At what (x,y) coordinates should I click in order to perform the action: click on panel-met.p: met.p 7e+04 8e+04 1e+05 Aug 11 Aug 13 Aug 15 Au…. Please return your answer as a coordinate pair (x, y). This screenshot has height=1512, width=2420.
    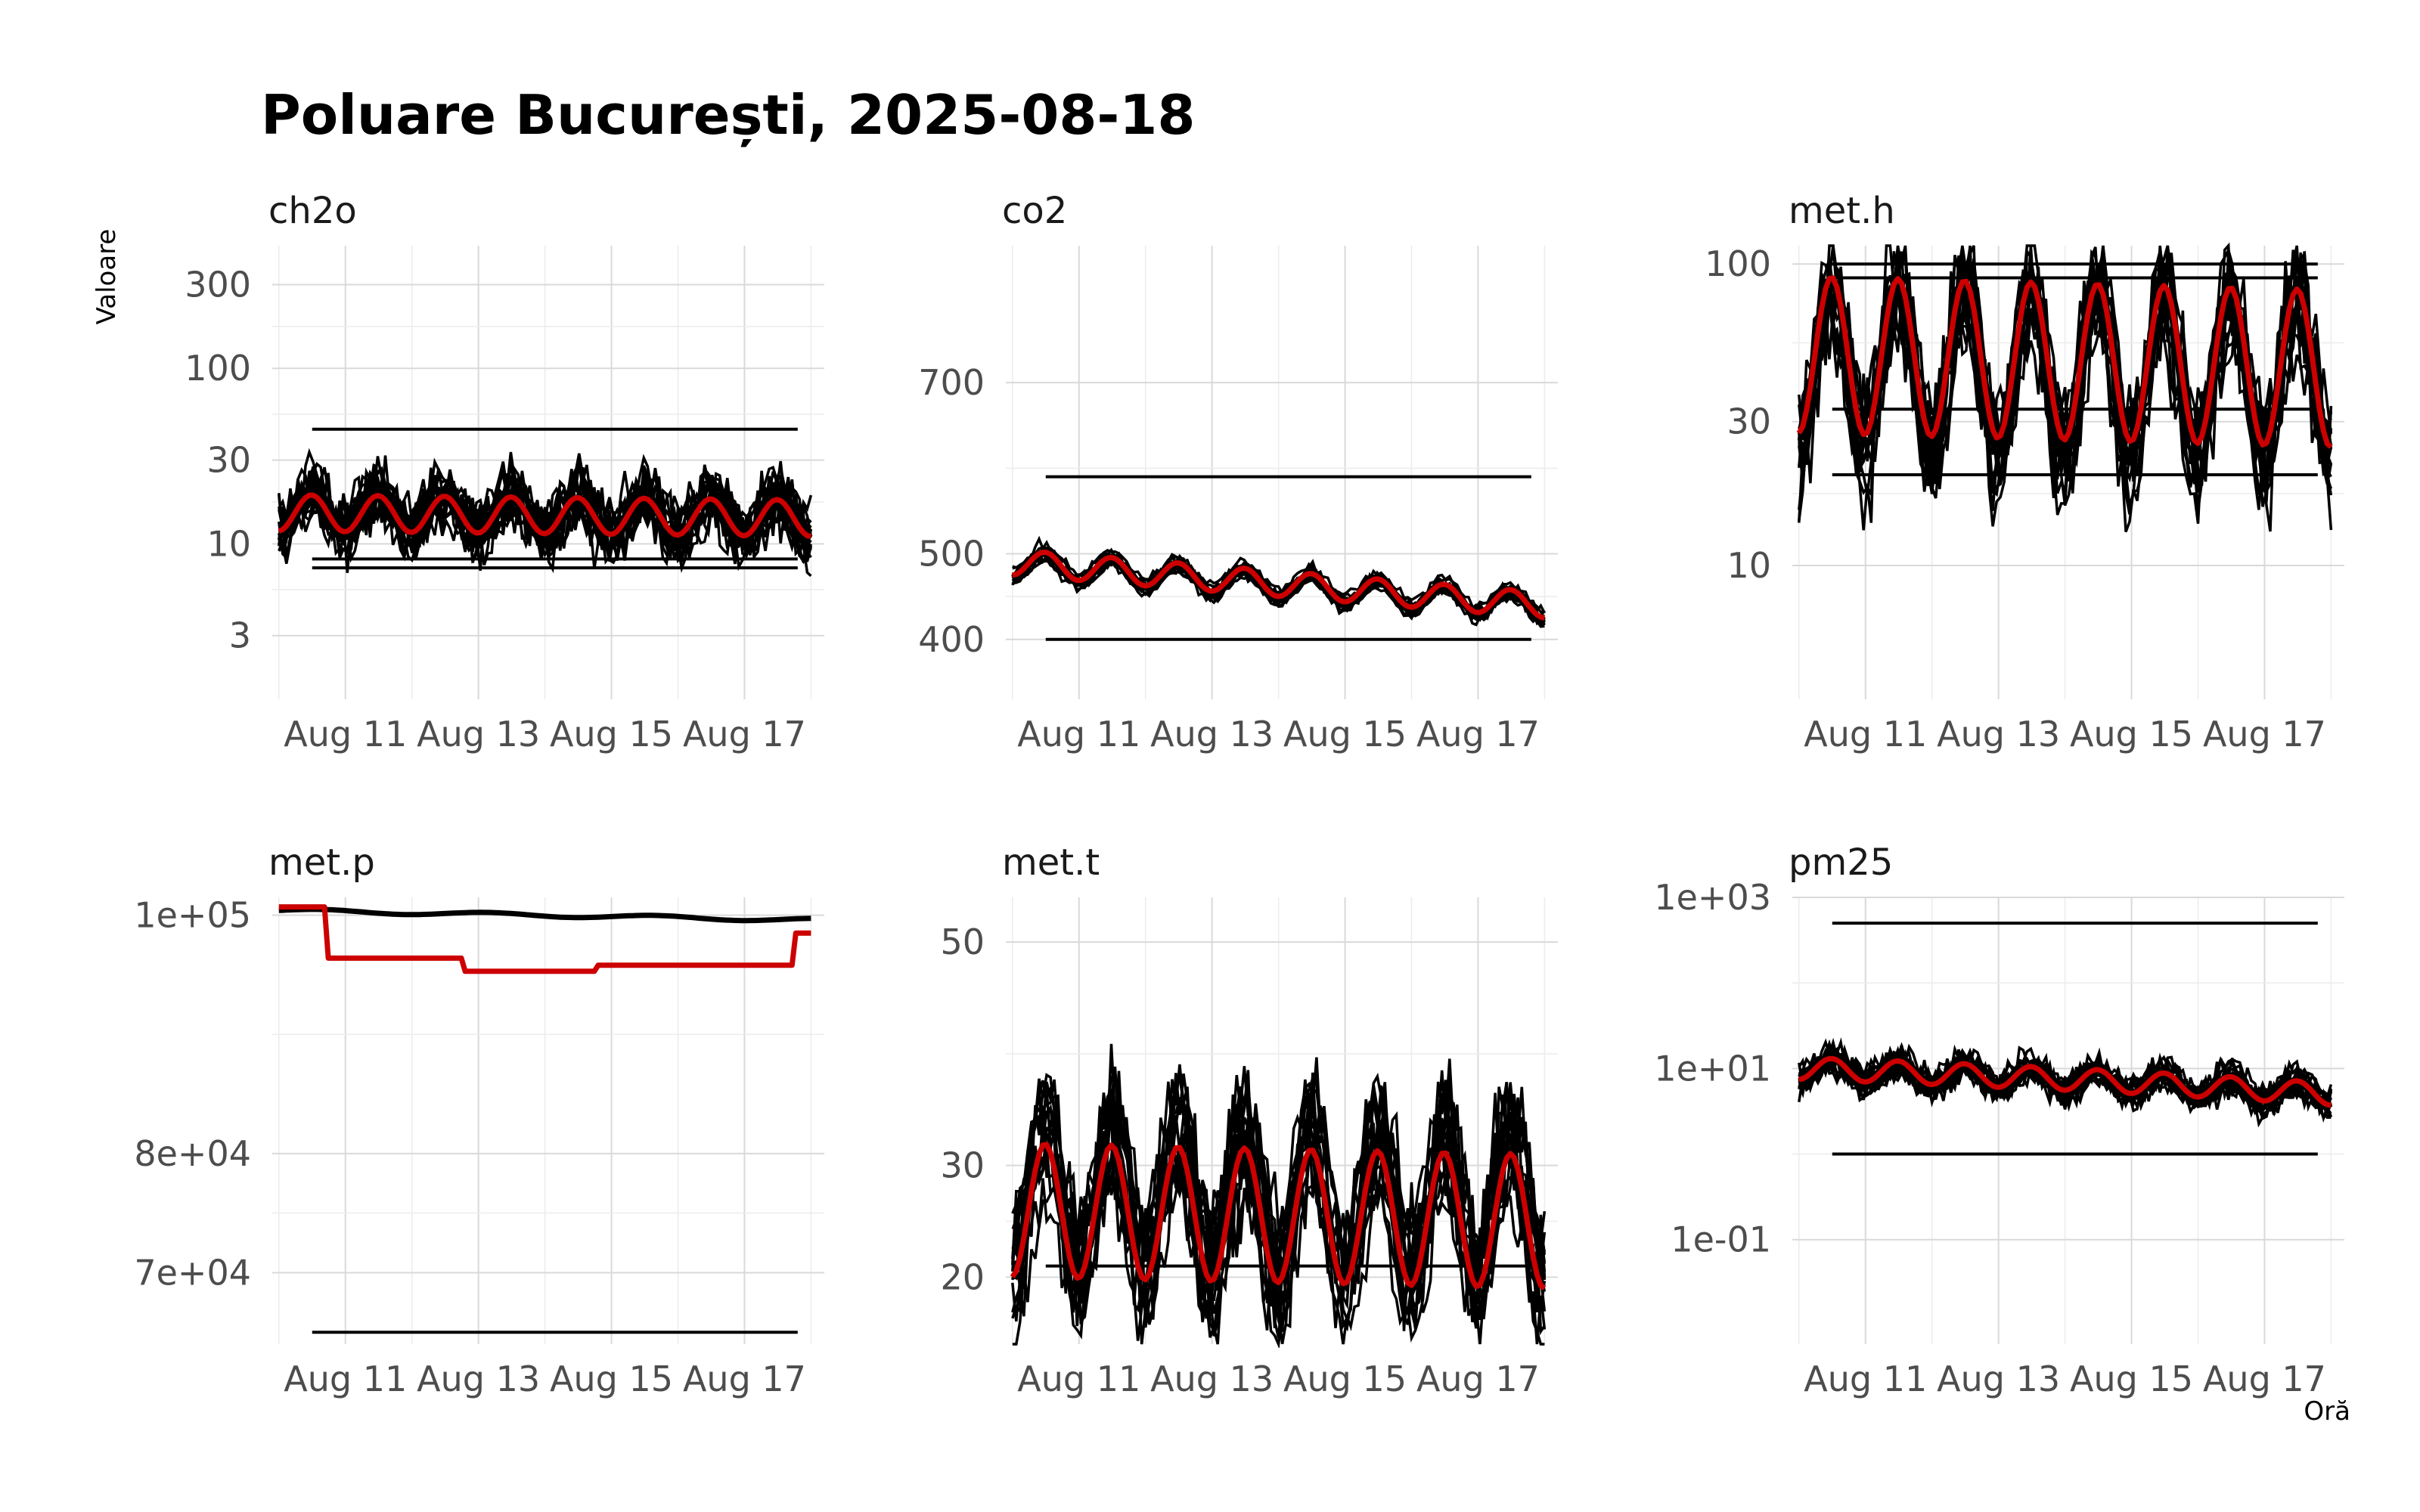
    Looking at the image, I should click on (479, 1120).